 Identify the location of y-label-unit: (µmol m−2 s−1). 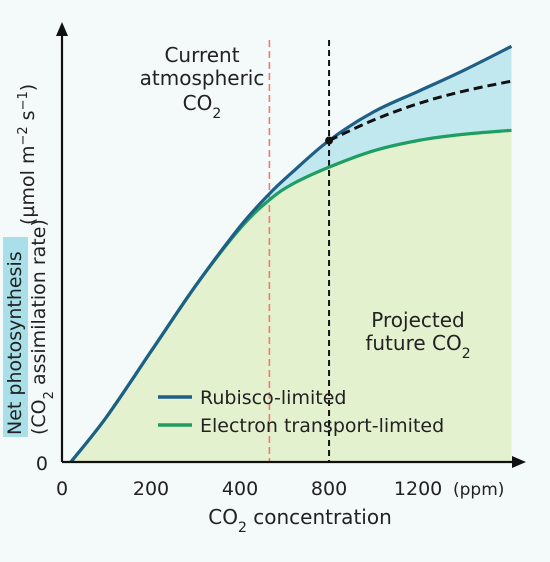
(28, 154).